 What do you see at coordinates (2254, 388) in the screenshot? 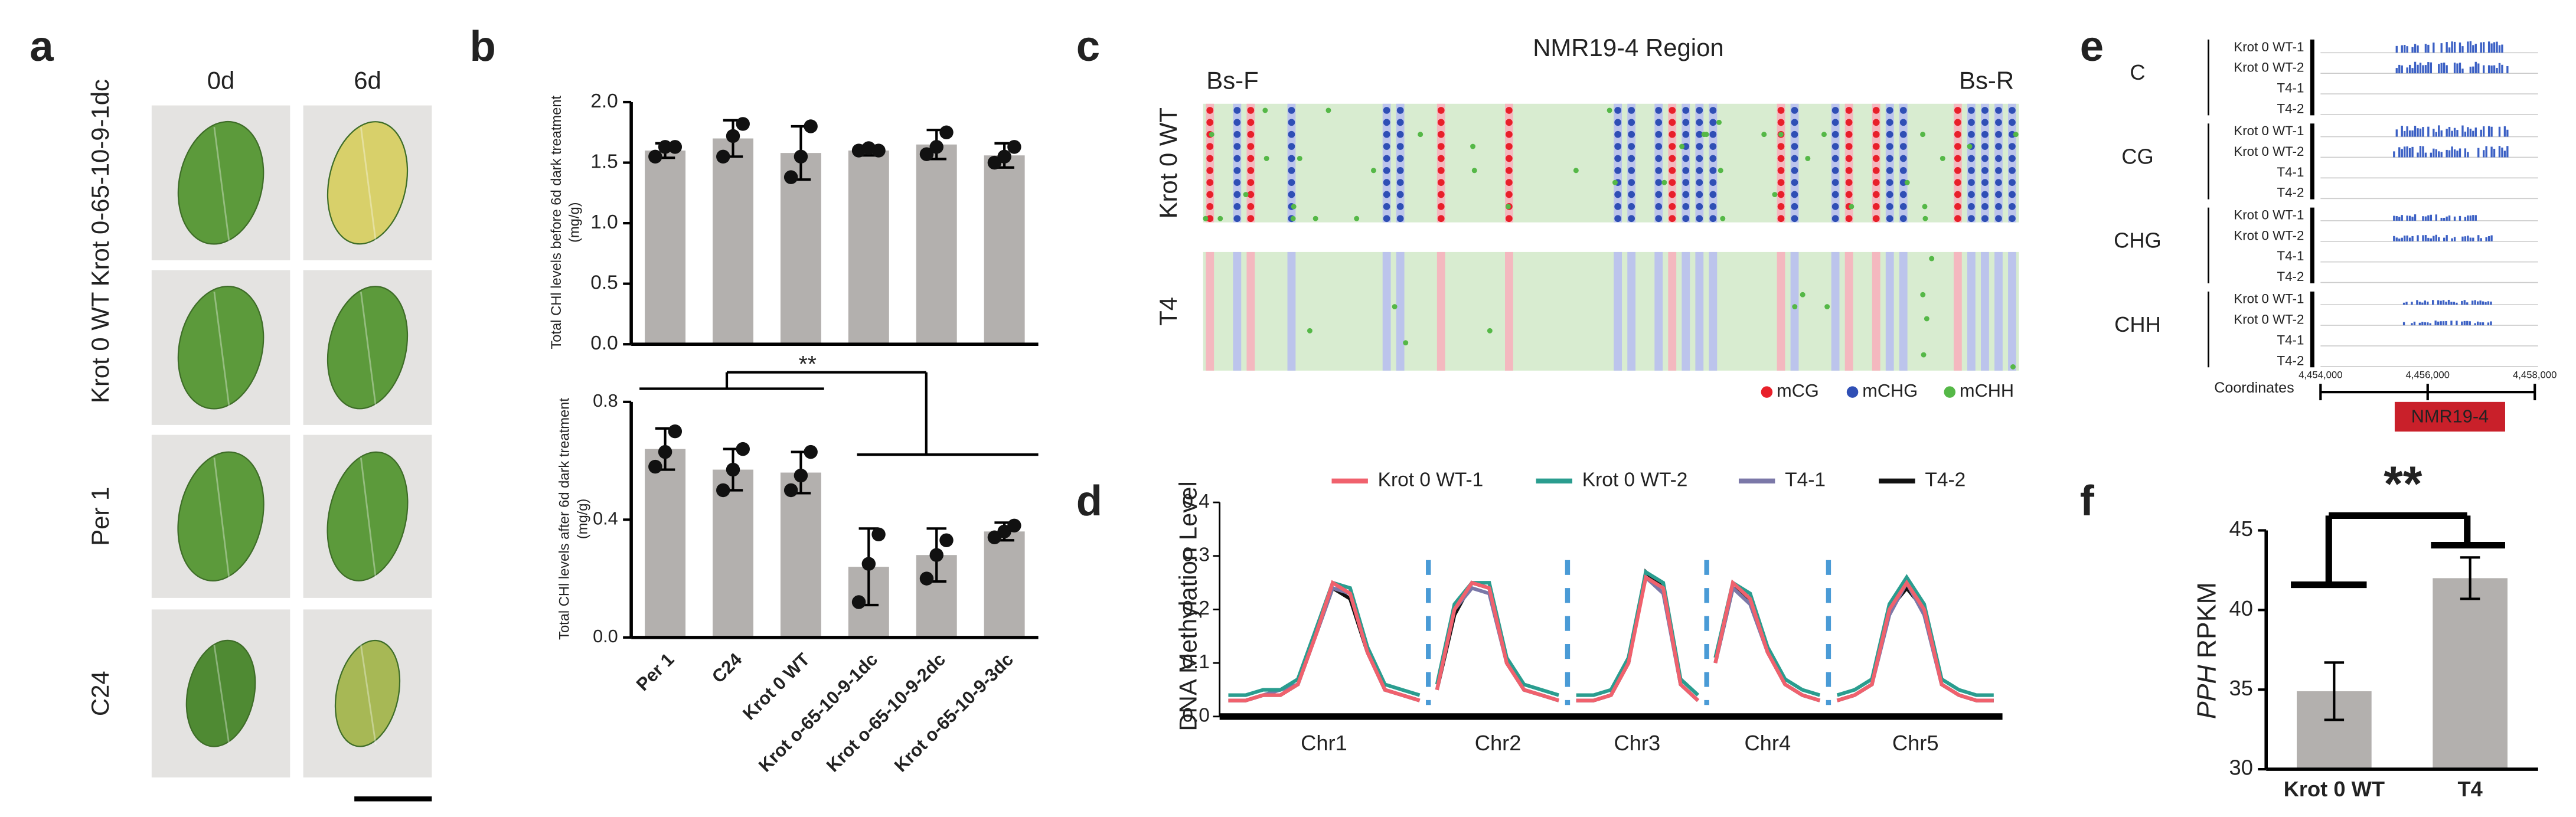
I see `coordinates-label: Coordinates` at bounding box center [2254, 388].